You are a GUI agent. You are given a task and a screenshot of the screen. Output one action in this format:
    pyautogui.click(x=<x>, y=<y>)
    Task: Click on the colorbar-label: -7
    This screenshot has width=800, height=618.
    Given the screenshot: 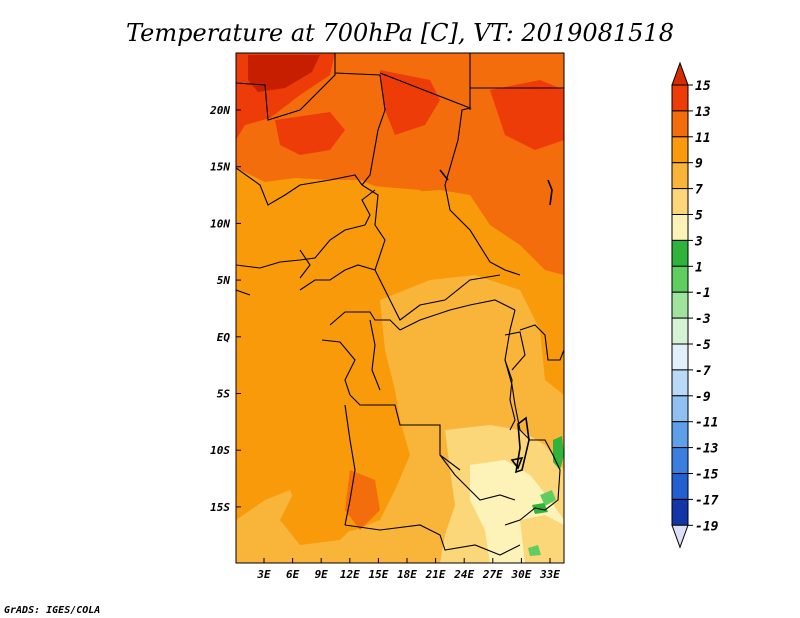 What is the action you would take?
    pyautogui.click(x=703, y=371)
    